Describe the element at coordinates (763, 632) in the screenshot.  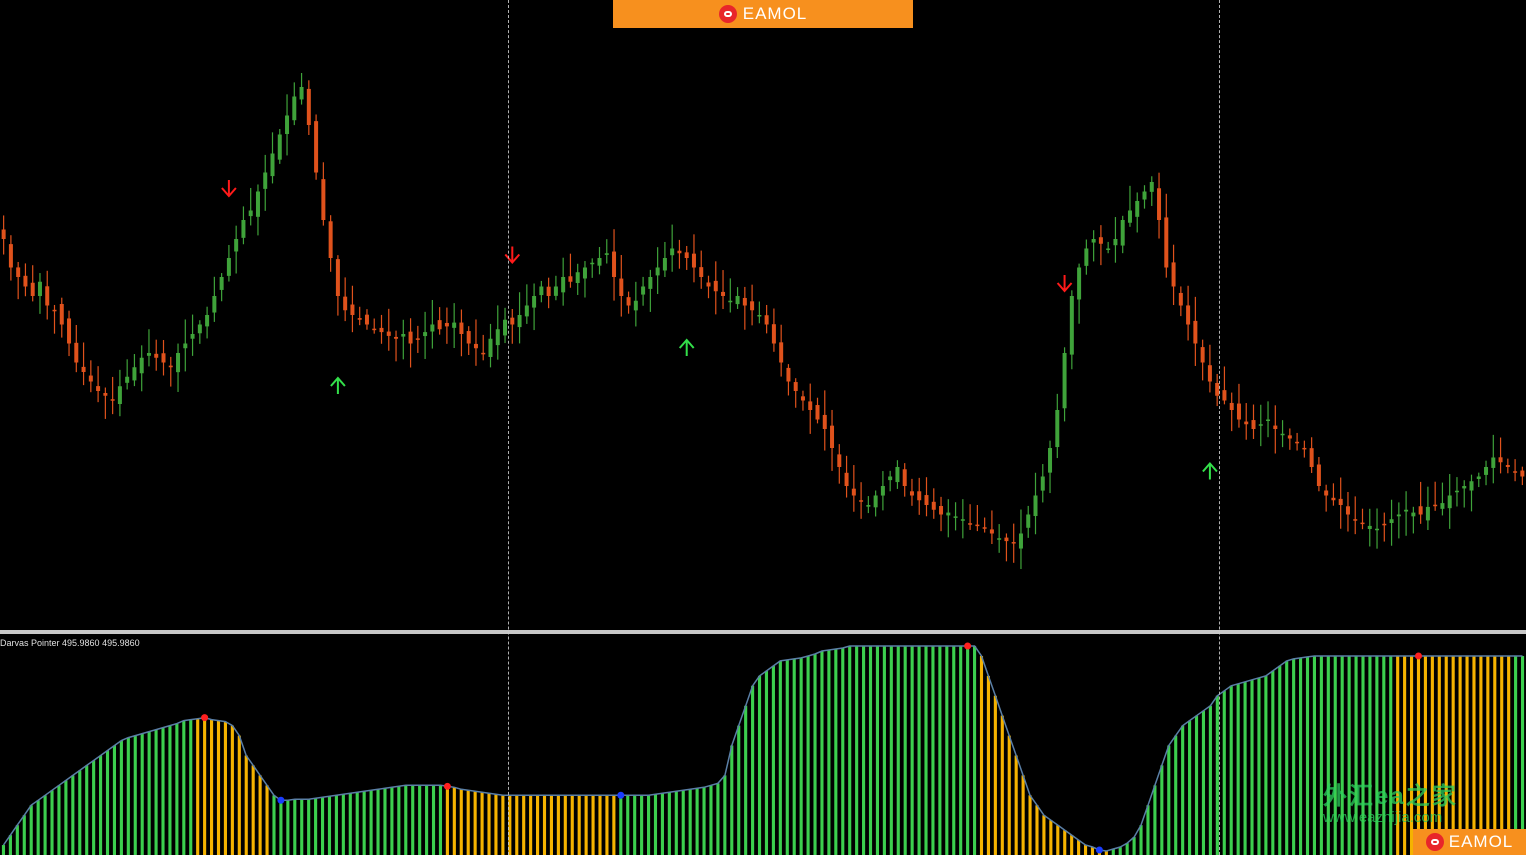
I see `pane-divider` at that location.